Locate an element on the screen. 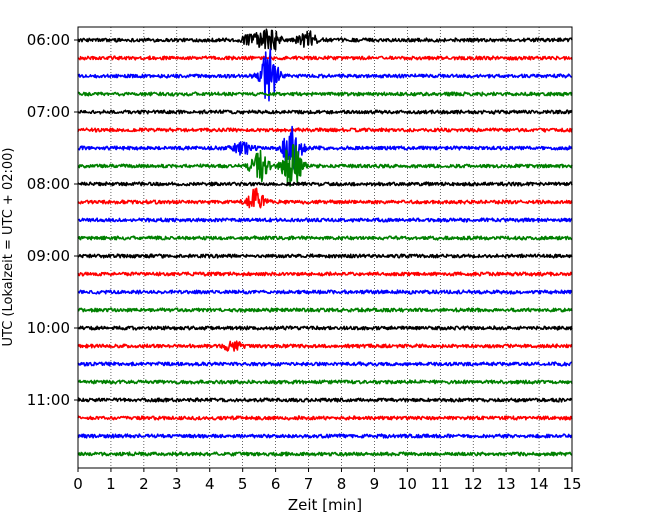 The image size is (650, 520). y-tick-label: 06:00 is located at coordinates (48, 40).